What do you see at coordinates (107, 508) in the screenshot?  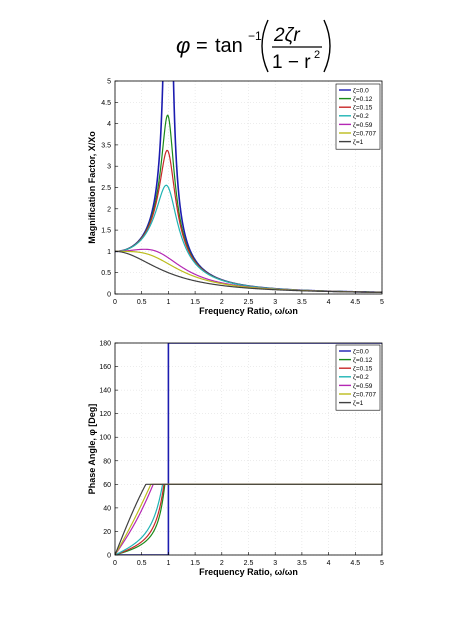 I see `y-tick-label: 40` at bounding box center [107, 508].